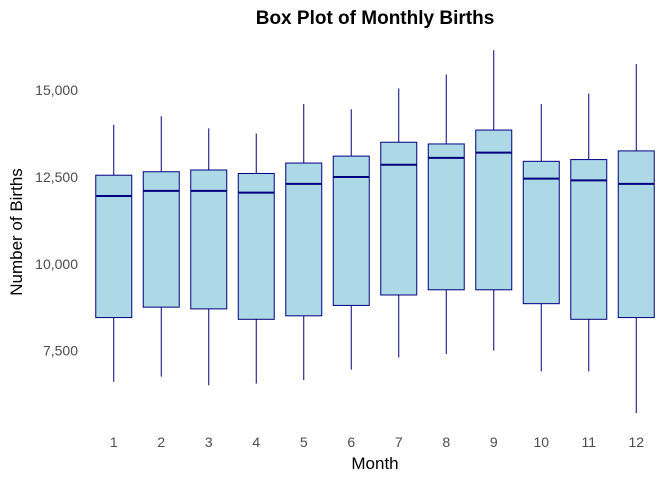  I want to click on chart-title: Box Plot of Monthly Births, so click(375, 18).